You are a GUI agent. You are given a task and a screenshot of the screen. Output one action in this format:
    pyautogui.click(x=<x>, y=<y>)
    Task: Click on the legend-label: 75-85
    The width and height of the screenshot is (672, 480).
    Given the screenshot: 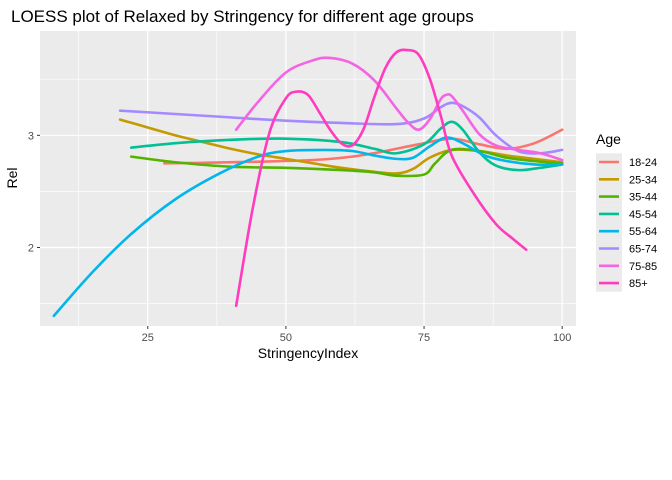 What is the action you would take?
    pyautogui.click(x=643, y=267)
    